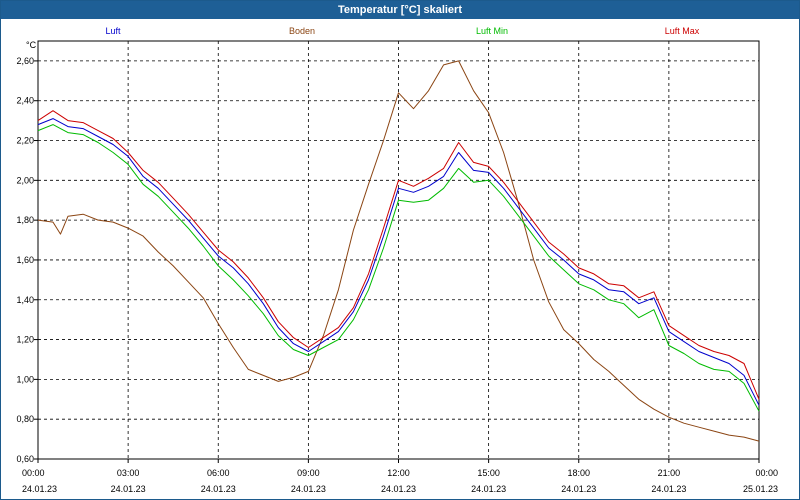 This screenshot has width=800, height=500. I want to click on y-tick-label: 1,80, so click(25, 220).